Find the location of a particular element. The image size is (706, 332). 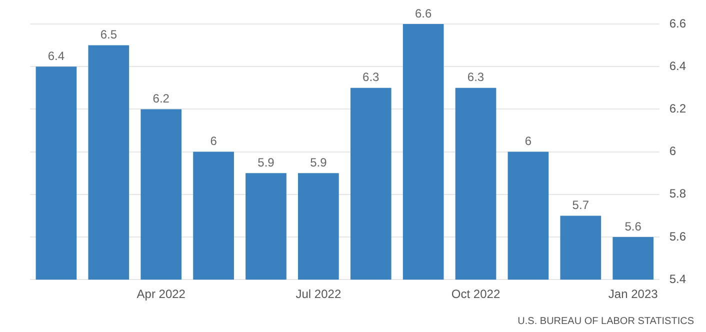

y-tick-label: 5.8 is located at coordinates (677, 193).